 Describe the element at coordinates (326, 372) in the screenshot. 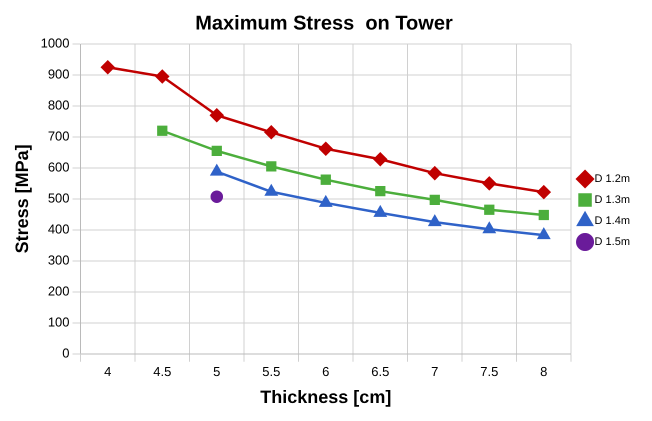

I see `x-tick-label: 6` at that location.